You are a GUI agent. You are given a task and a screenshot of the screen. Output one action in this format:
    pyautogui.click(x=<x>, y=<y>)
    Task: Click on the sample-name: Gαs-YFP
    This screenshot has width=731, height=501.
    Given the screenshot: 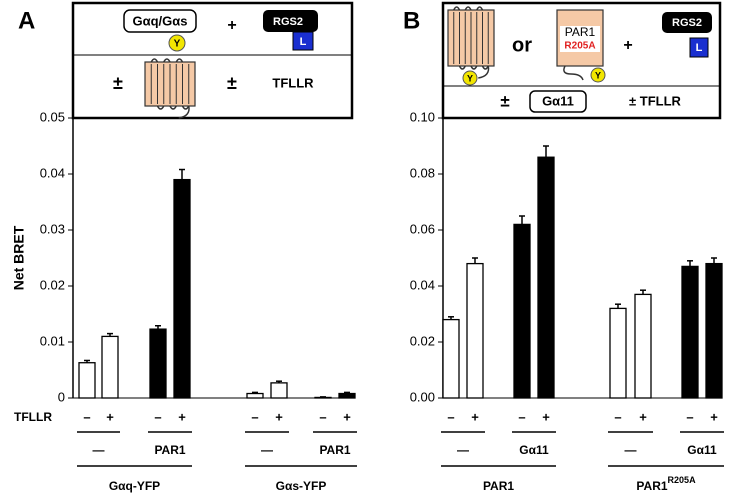 What is the action you would take?
    pyautogui.click(x=301, y=486)
    